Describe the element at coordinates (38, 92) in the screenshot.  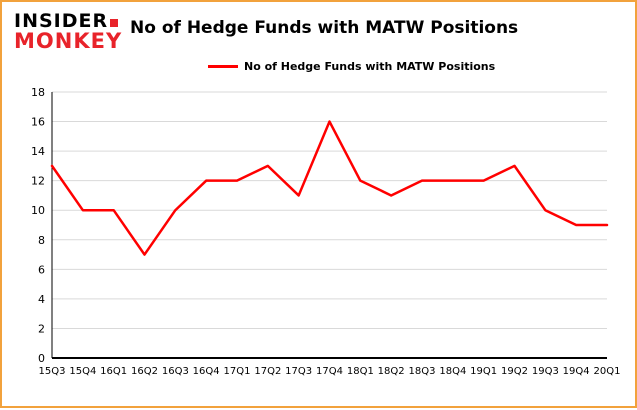
I see `svg-text: 18` at that location.